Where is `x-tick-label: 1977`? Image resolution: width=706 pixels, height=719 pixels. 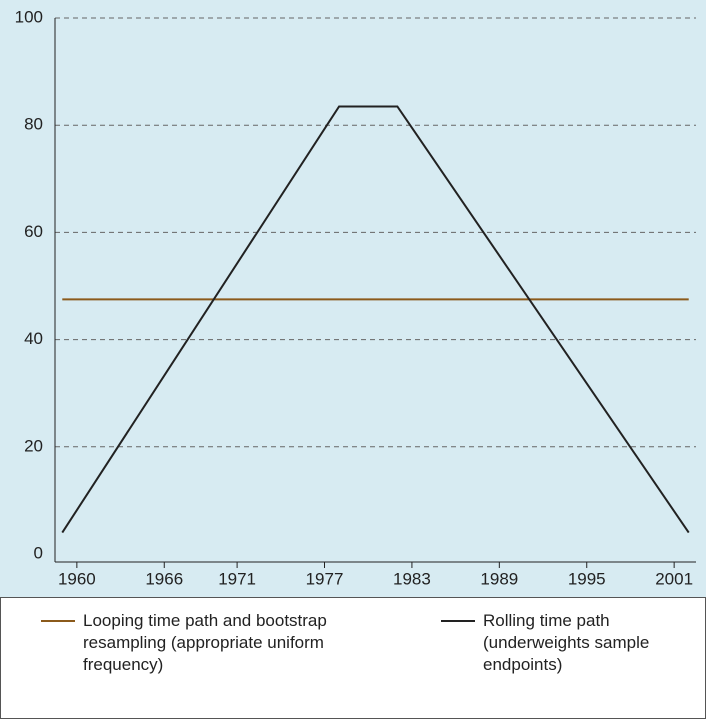 x-tick-label: 1977 is located at coordinates (325, 578).